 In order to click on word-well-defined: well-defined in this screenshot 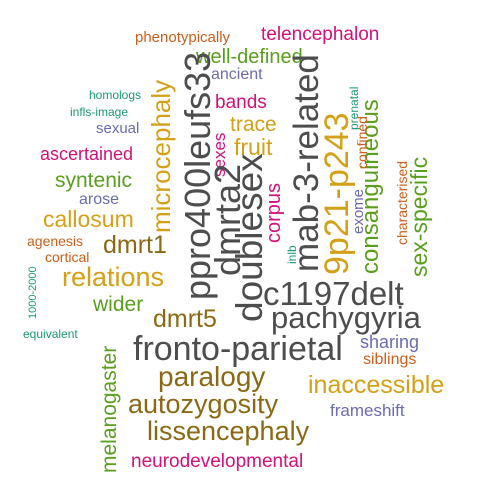, I will do `click(249, 57)`.